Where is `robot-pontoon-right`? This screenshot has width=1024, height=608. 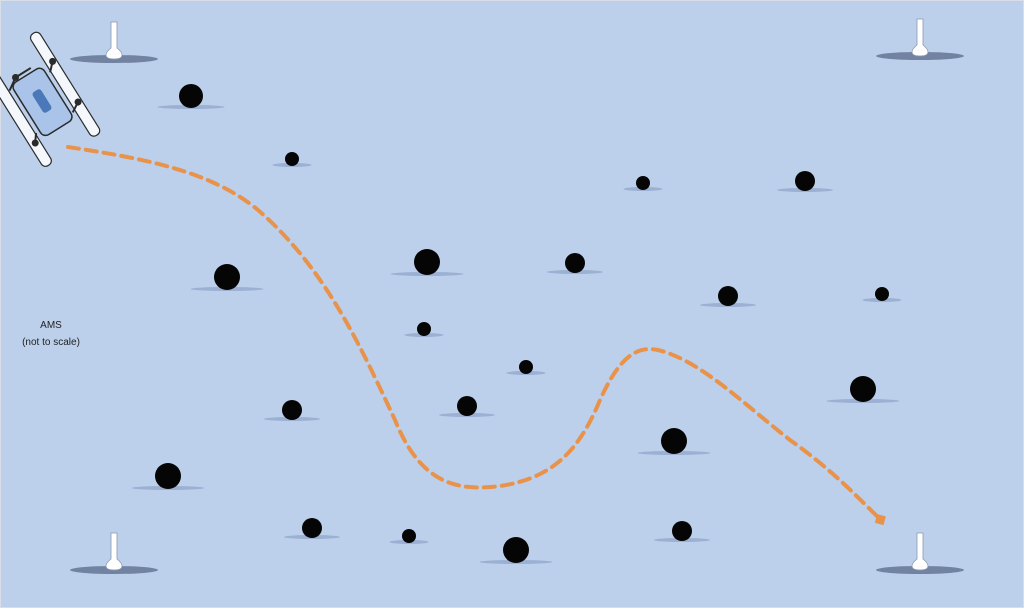 robot-pontoon-right is located at coordinates (65, 84).